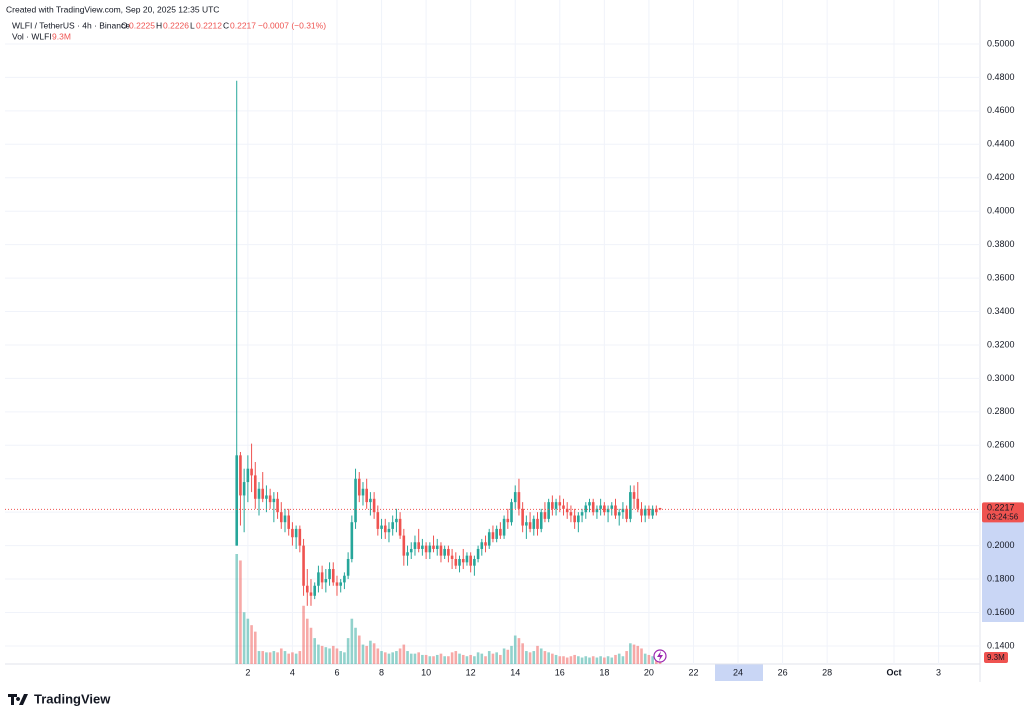 Image resolution: width=1032 pixels, height=718 pixels. Describe the element at coordinates (1001, 612) in the screenshot. I see `y-tick-label: 0.1600` at that location.